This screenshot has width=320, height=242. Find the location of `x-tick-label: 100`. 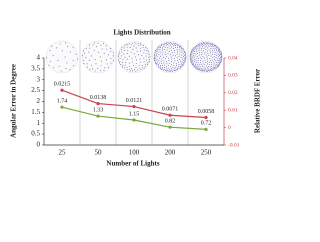

x-tick-label: 100 is located at coordinates (134, 153).